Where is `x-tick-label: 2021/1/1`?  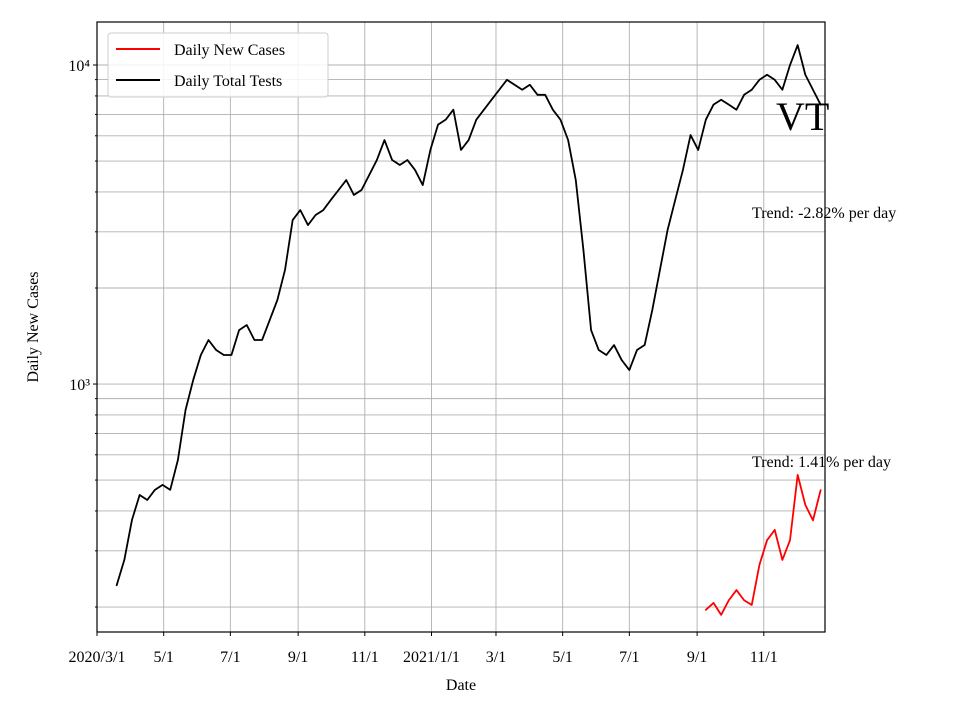
x-tick-label: 2021/1/1 is located at coordinates (431, 657).